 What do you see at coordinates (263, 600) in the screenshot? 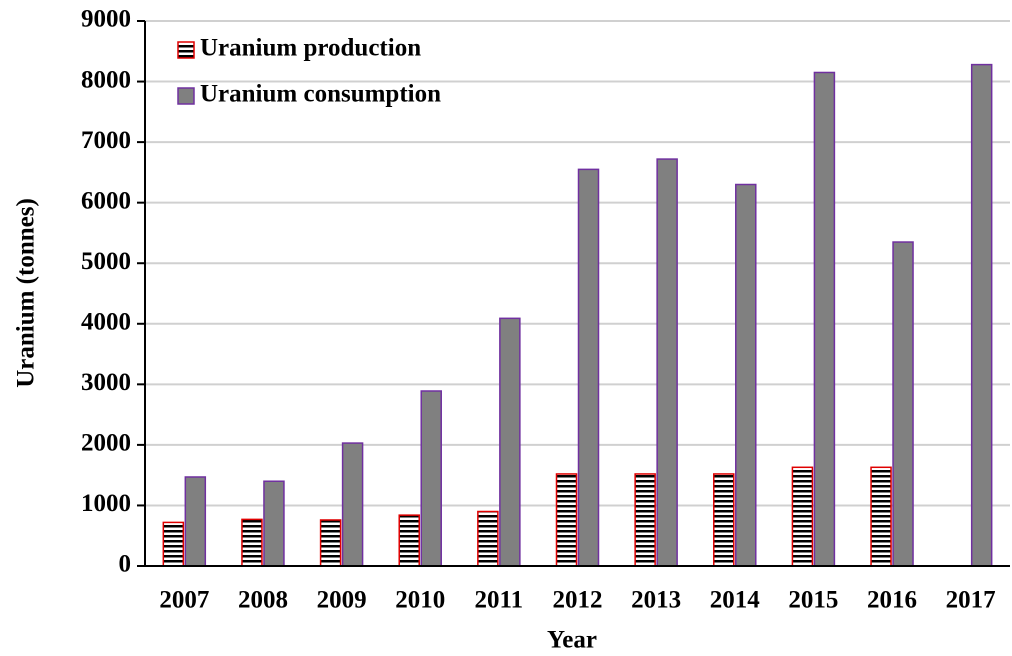
I see `x-tick-label: 2008` at bounding box center [263, 600].